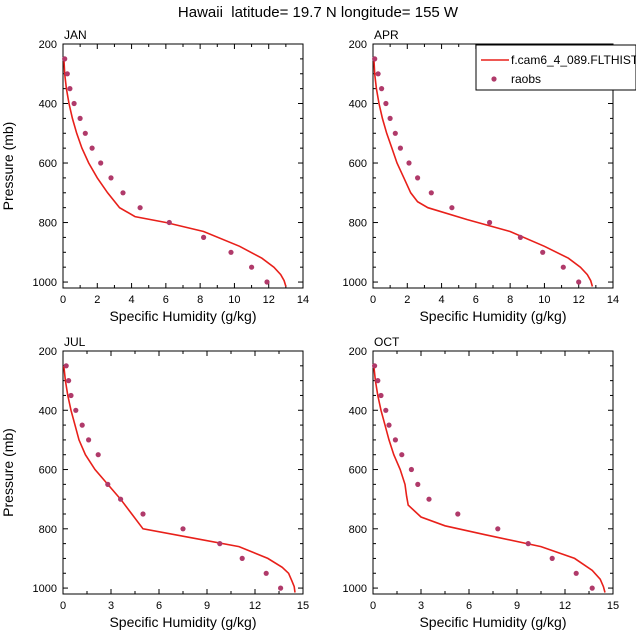 This screenshot has height=639, width=636. I want to click on legend: f.cam6_4_089.FLTHIST raobs, so click(555, 67).